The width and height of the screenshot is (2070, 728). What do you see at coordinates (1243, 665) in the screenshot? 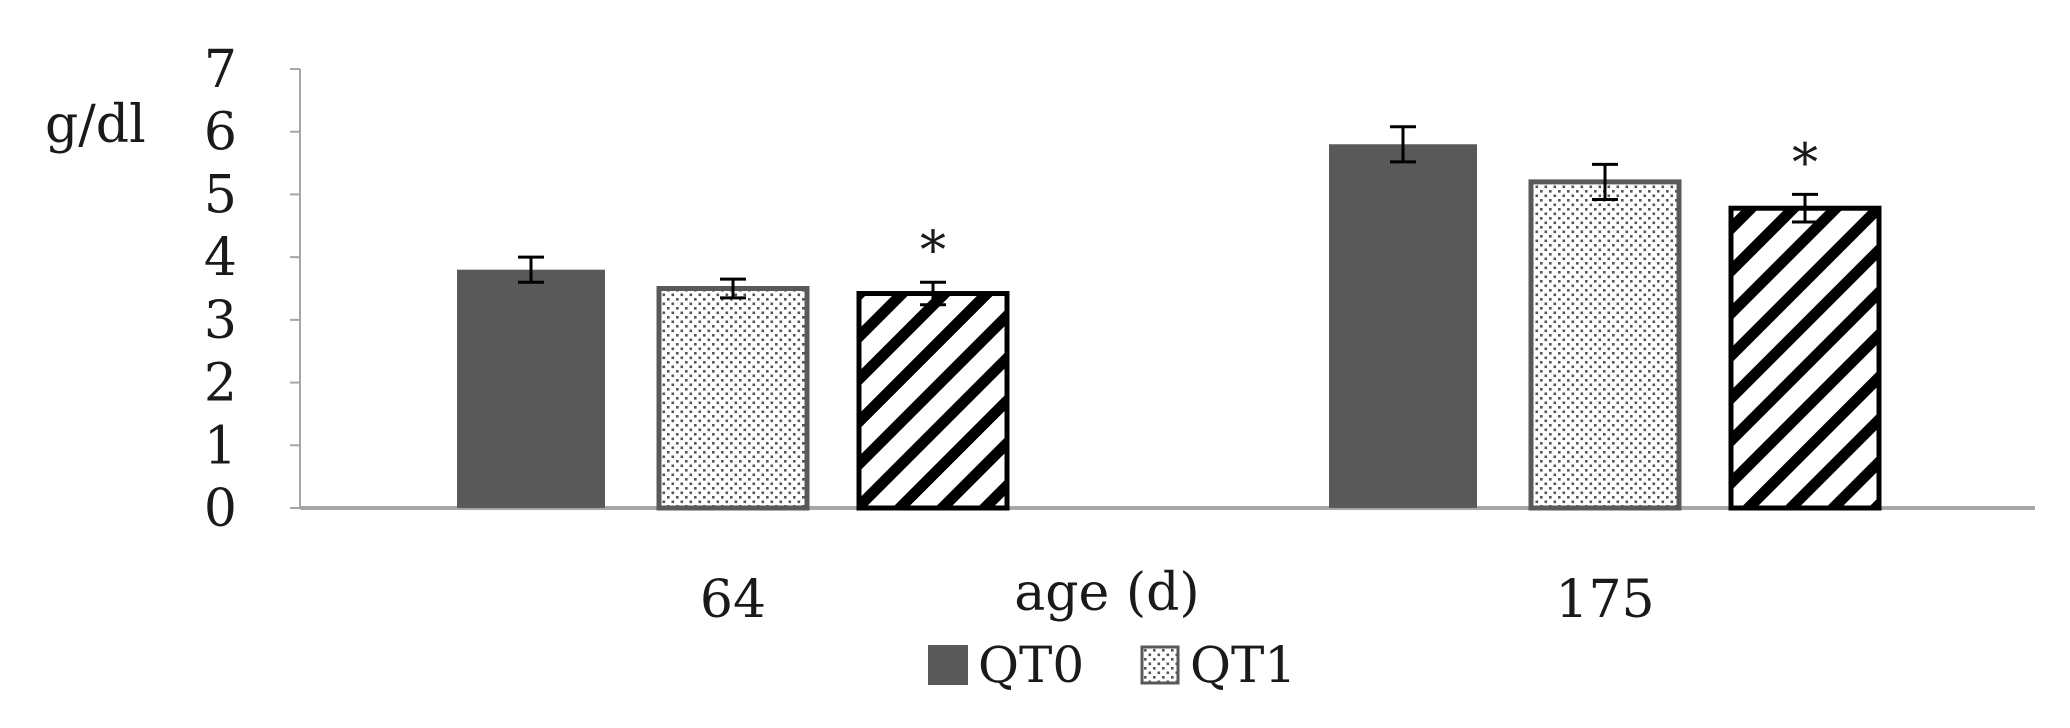
I see `legend-label-qt1: QT1` at bounding box center [1243, 665].